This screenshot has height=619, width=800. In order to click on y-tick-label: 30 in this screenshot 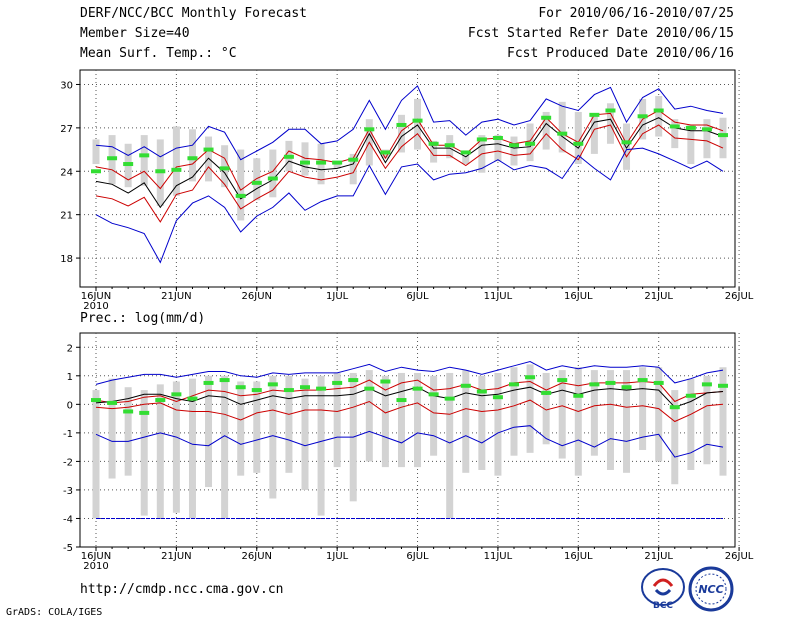, I will do `click(66, 85)`.